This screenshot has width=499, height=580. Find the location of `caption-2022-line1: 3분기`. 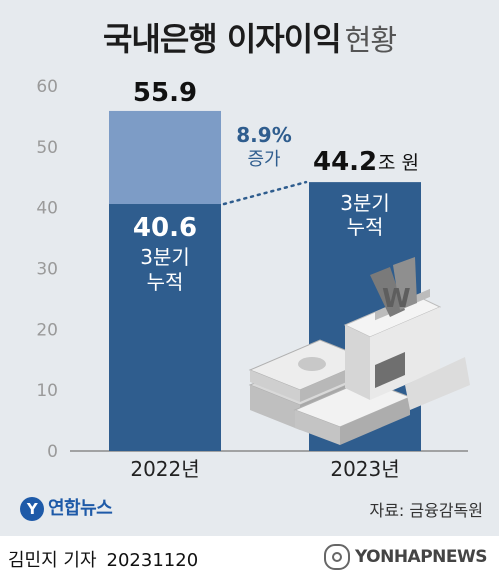

caption-2022-line1: 3분기 is located at coordinates (165, 257).